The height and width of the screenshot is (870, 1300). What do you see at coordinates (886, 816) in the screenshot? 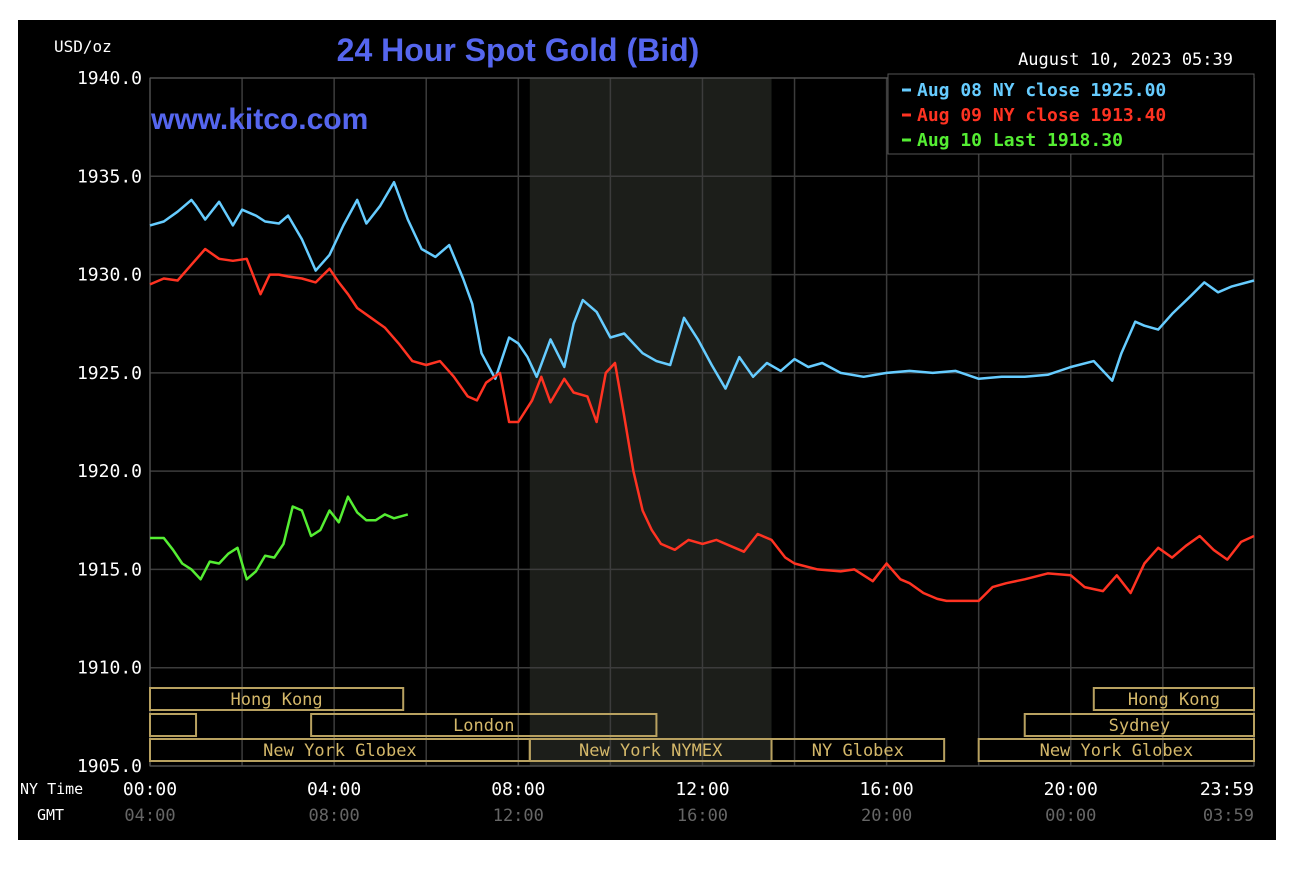
I see `x-tick-label-gmt: 20:00` at bounding box center [886, 816].